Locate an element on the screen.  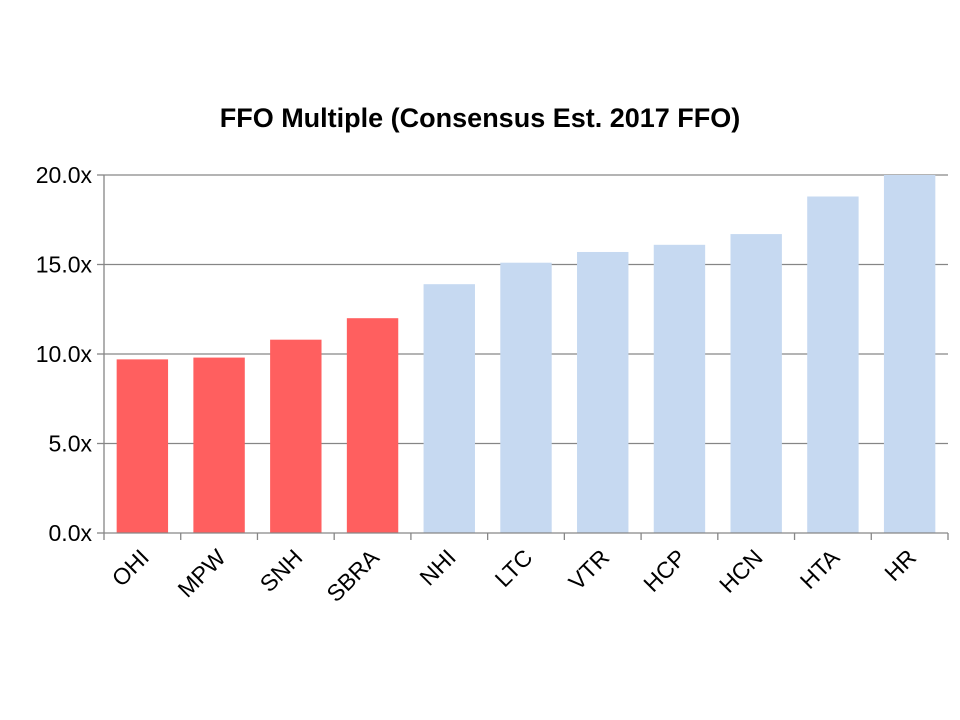
y-tick-label: 0.0x is located at coordinates (71, 533).